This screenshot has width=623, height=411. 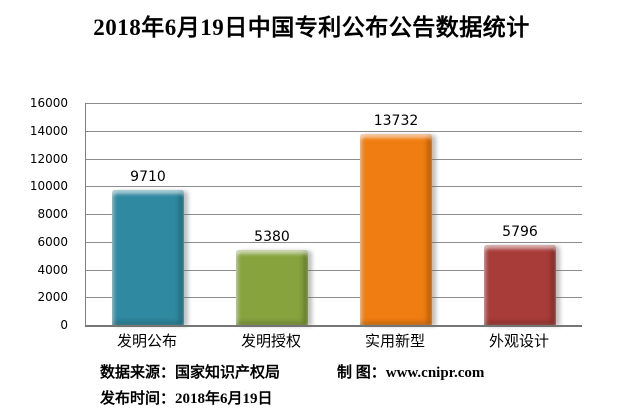 I want to click on y-axis-tick-label: 14000, so click(x=48, y=130).